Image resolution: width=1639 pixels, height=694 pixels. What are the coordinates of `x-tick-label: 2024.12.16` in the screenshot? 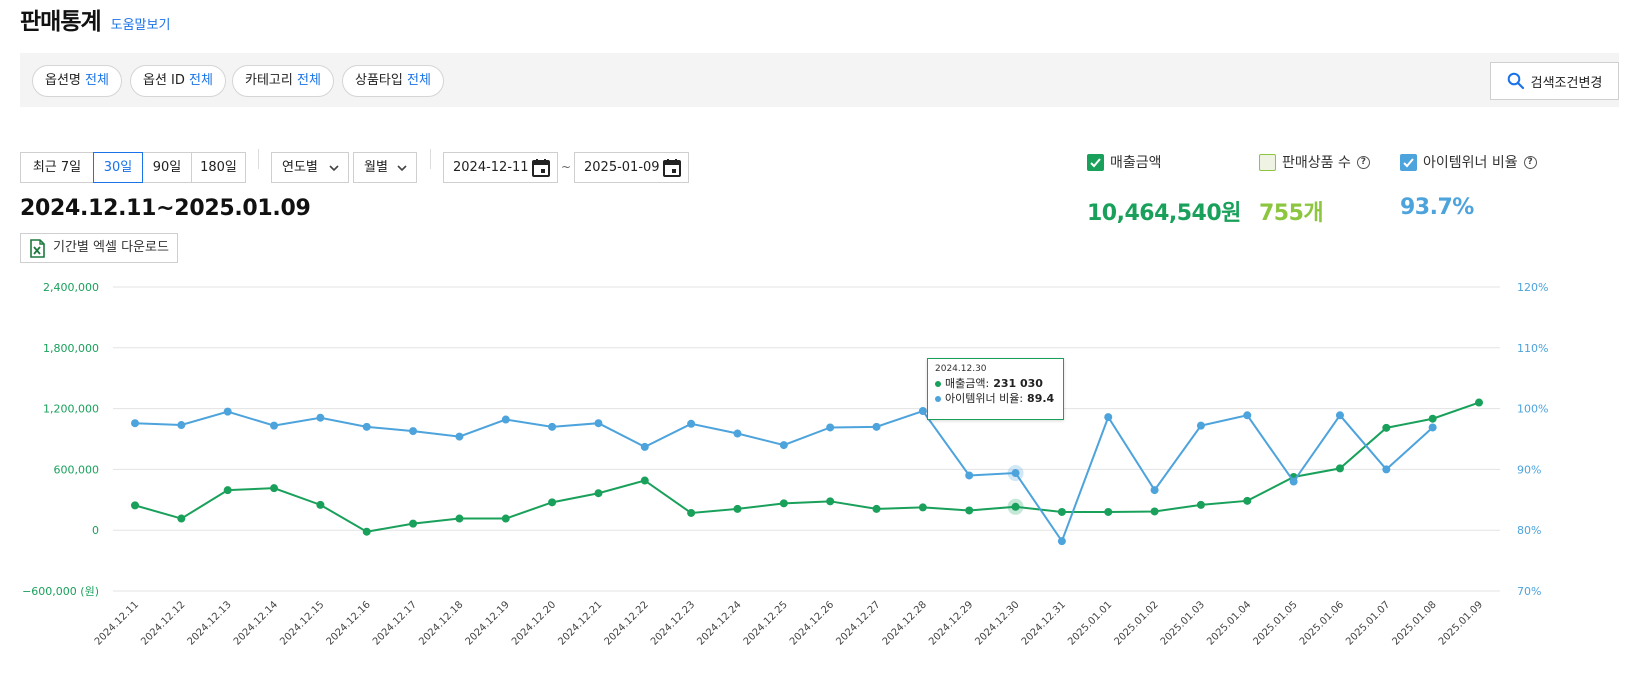 It's located at (349, 623).